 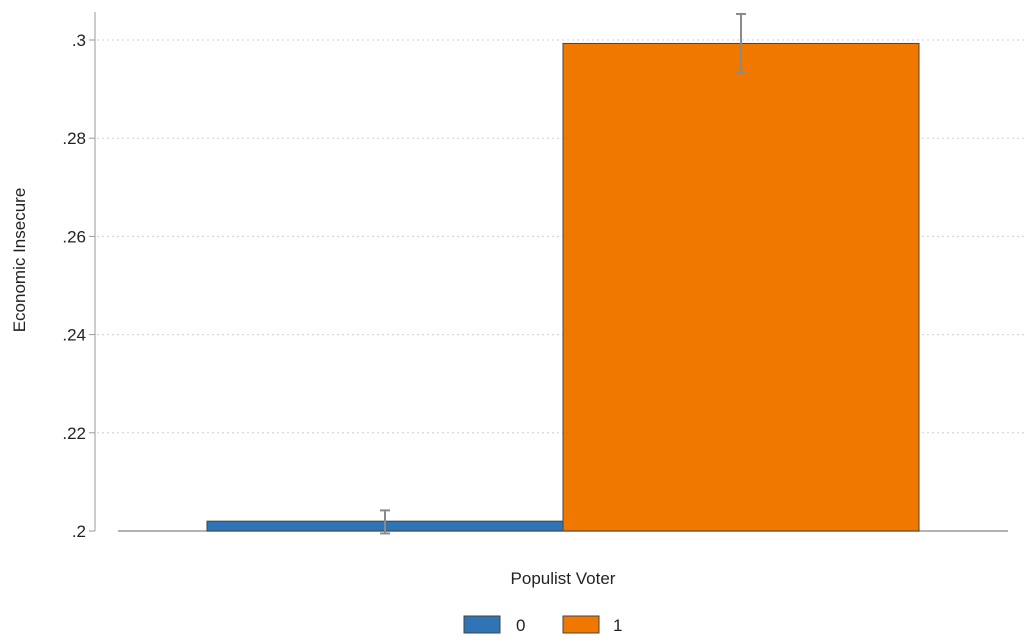 I want to click on legend-item-0: 0, so click(x=494, y=625).